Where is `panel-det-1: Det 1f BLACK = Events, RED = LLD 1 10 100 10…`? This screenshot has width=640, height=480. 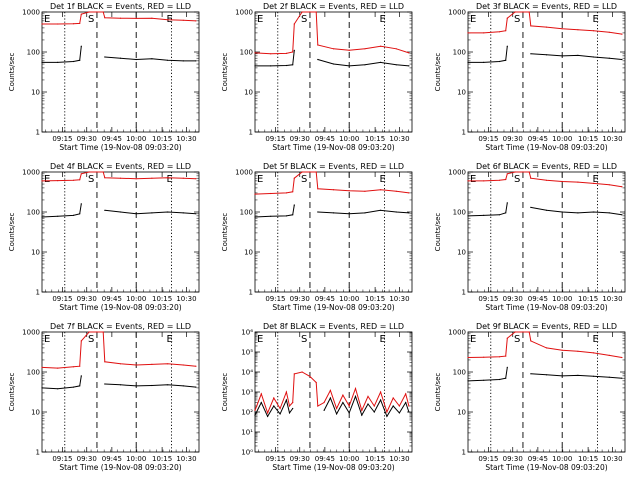
panel-det-1: Det 1f BLACK = Events, RED = LLD 1 10 100 10… is located at coordinates (104, 77).